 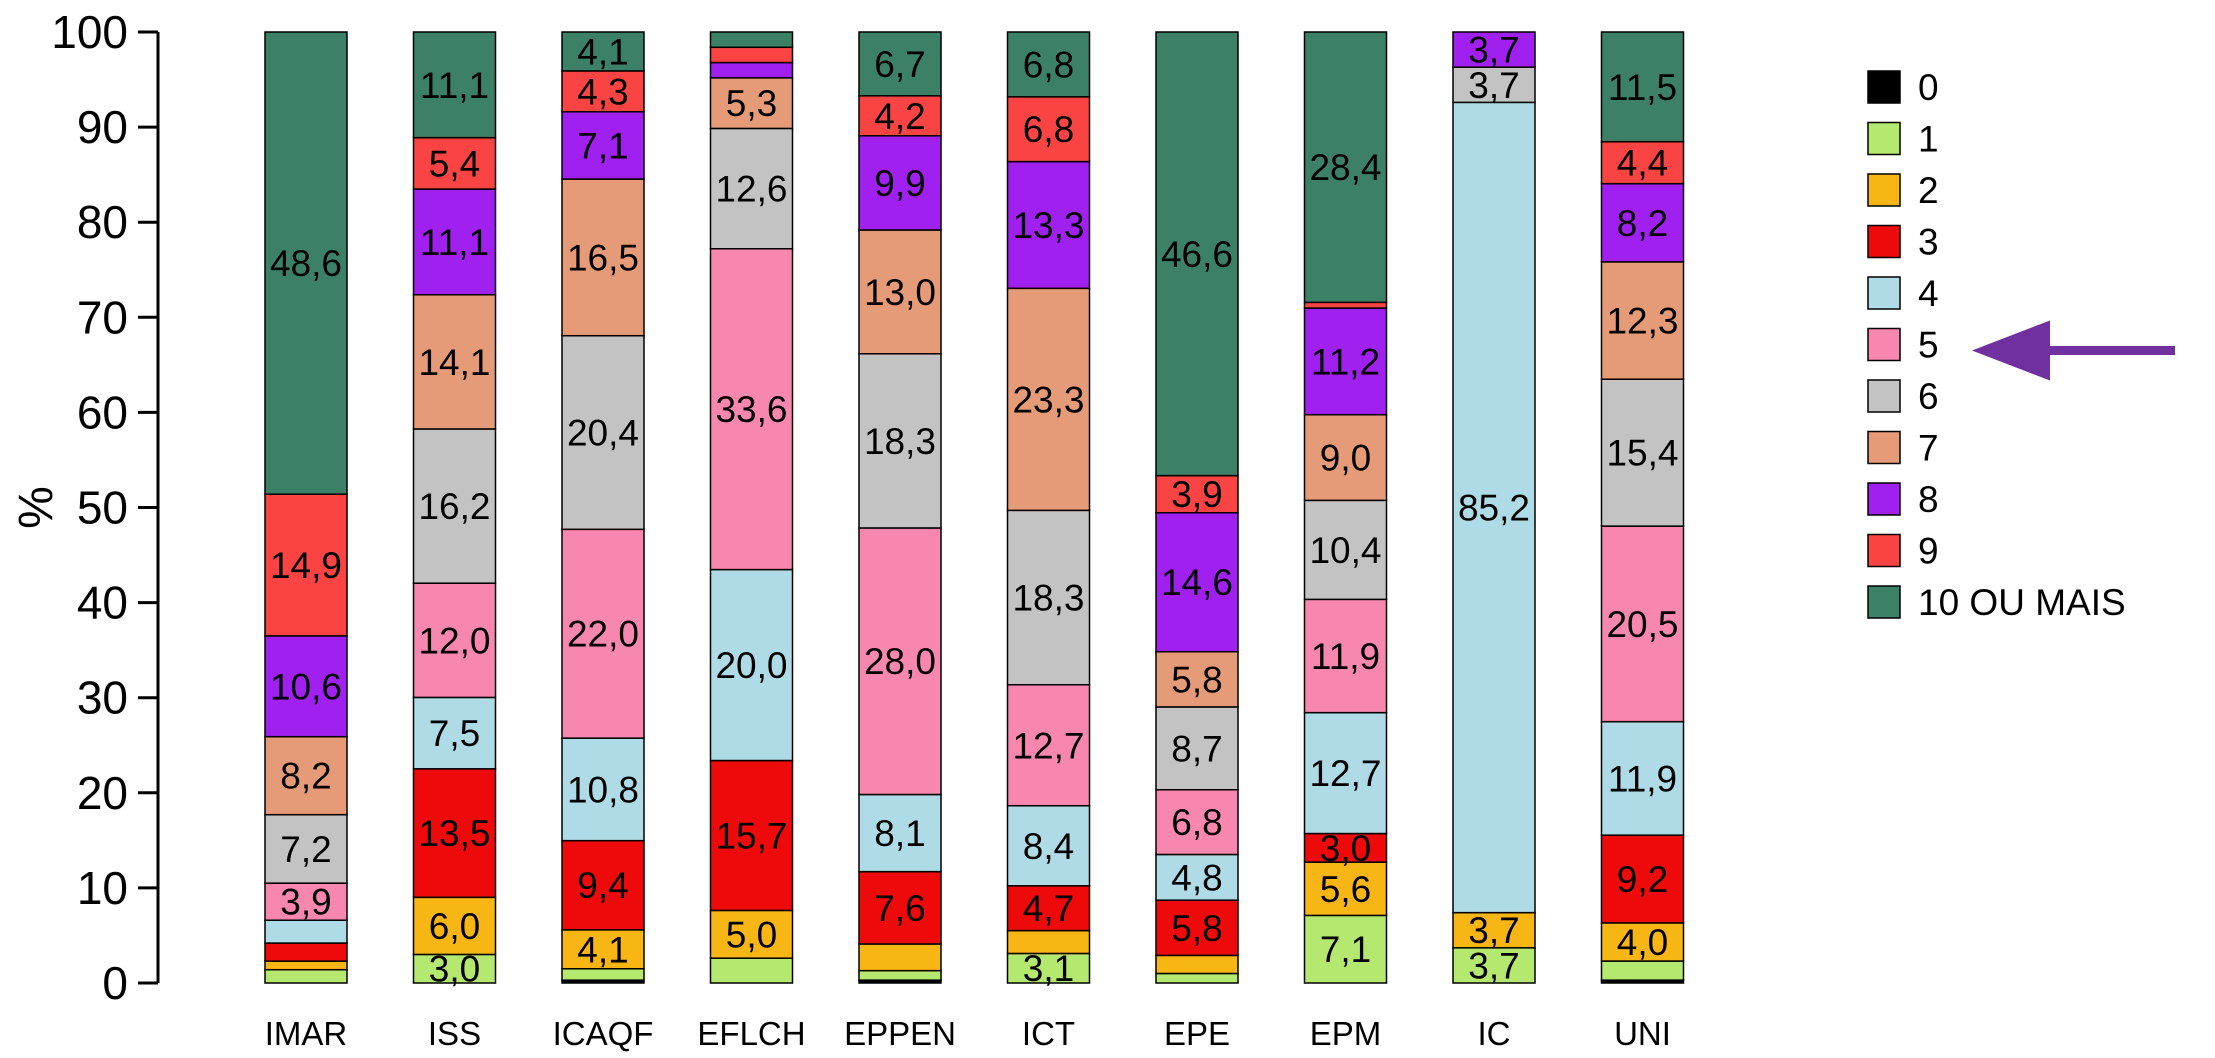 I want to click on category-label: IMAR, so click(x=306, y=1033).